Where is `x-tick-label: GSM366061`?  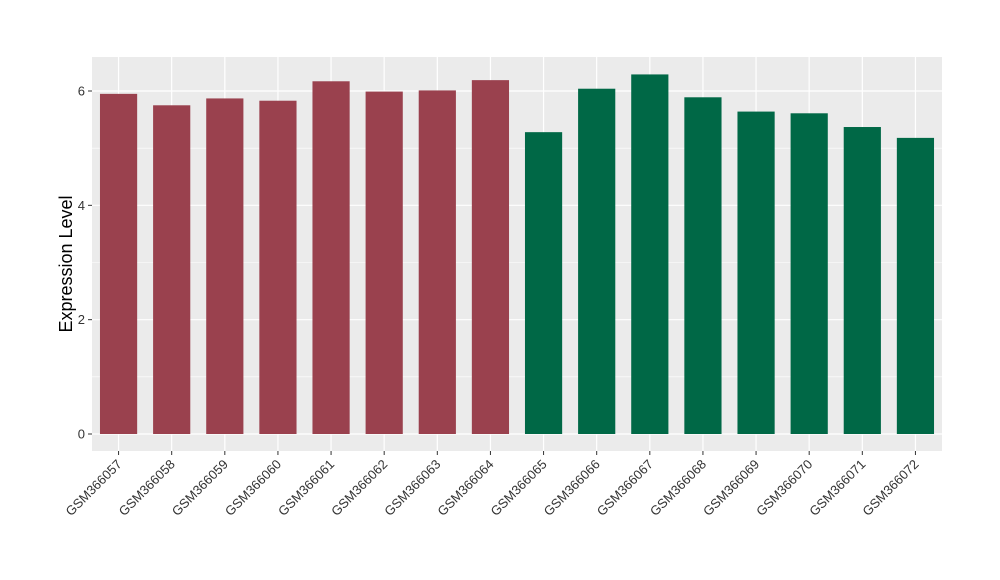 x-tick-label: GSM366061 is located at coordinates (306, 488).